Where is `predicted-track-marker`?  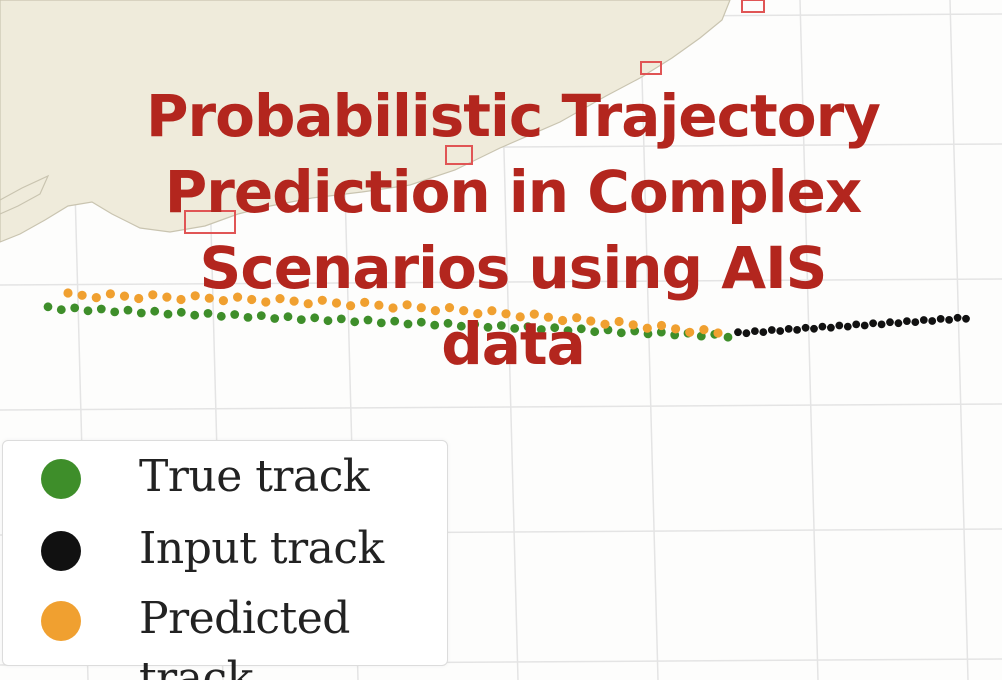 predicted-track-marker is located at coordinates (61, 621).